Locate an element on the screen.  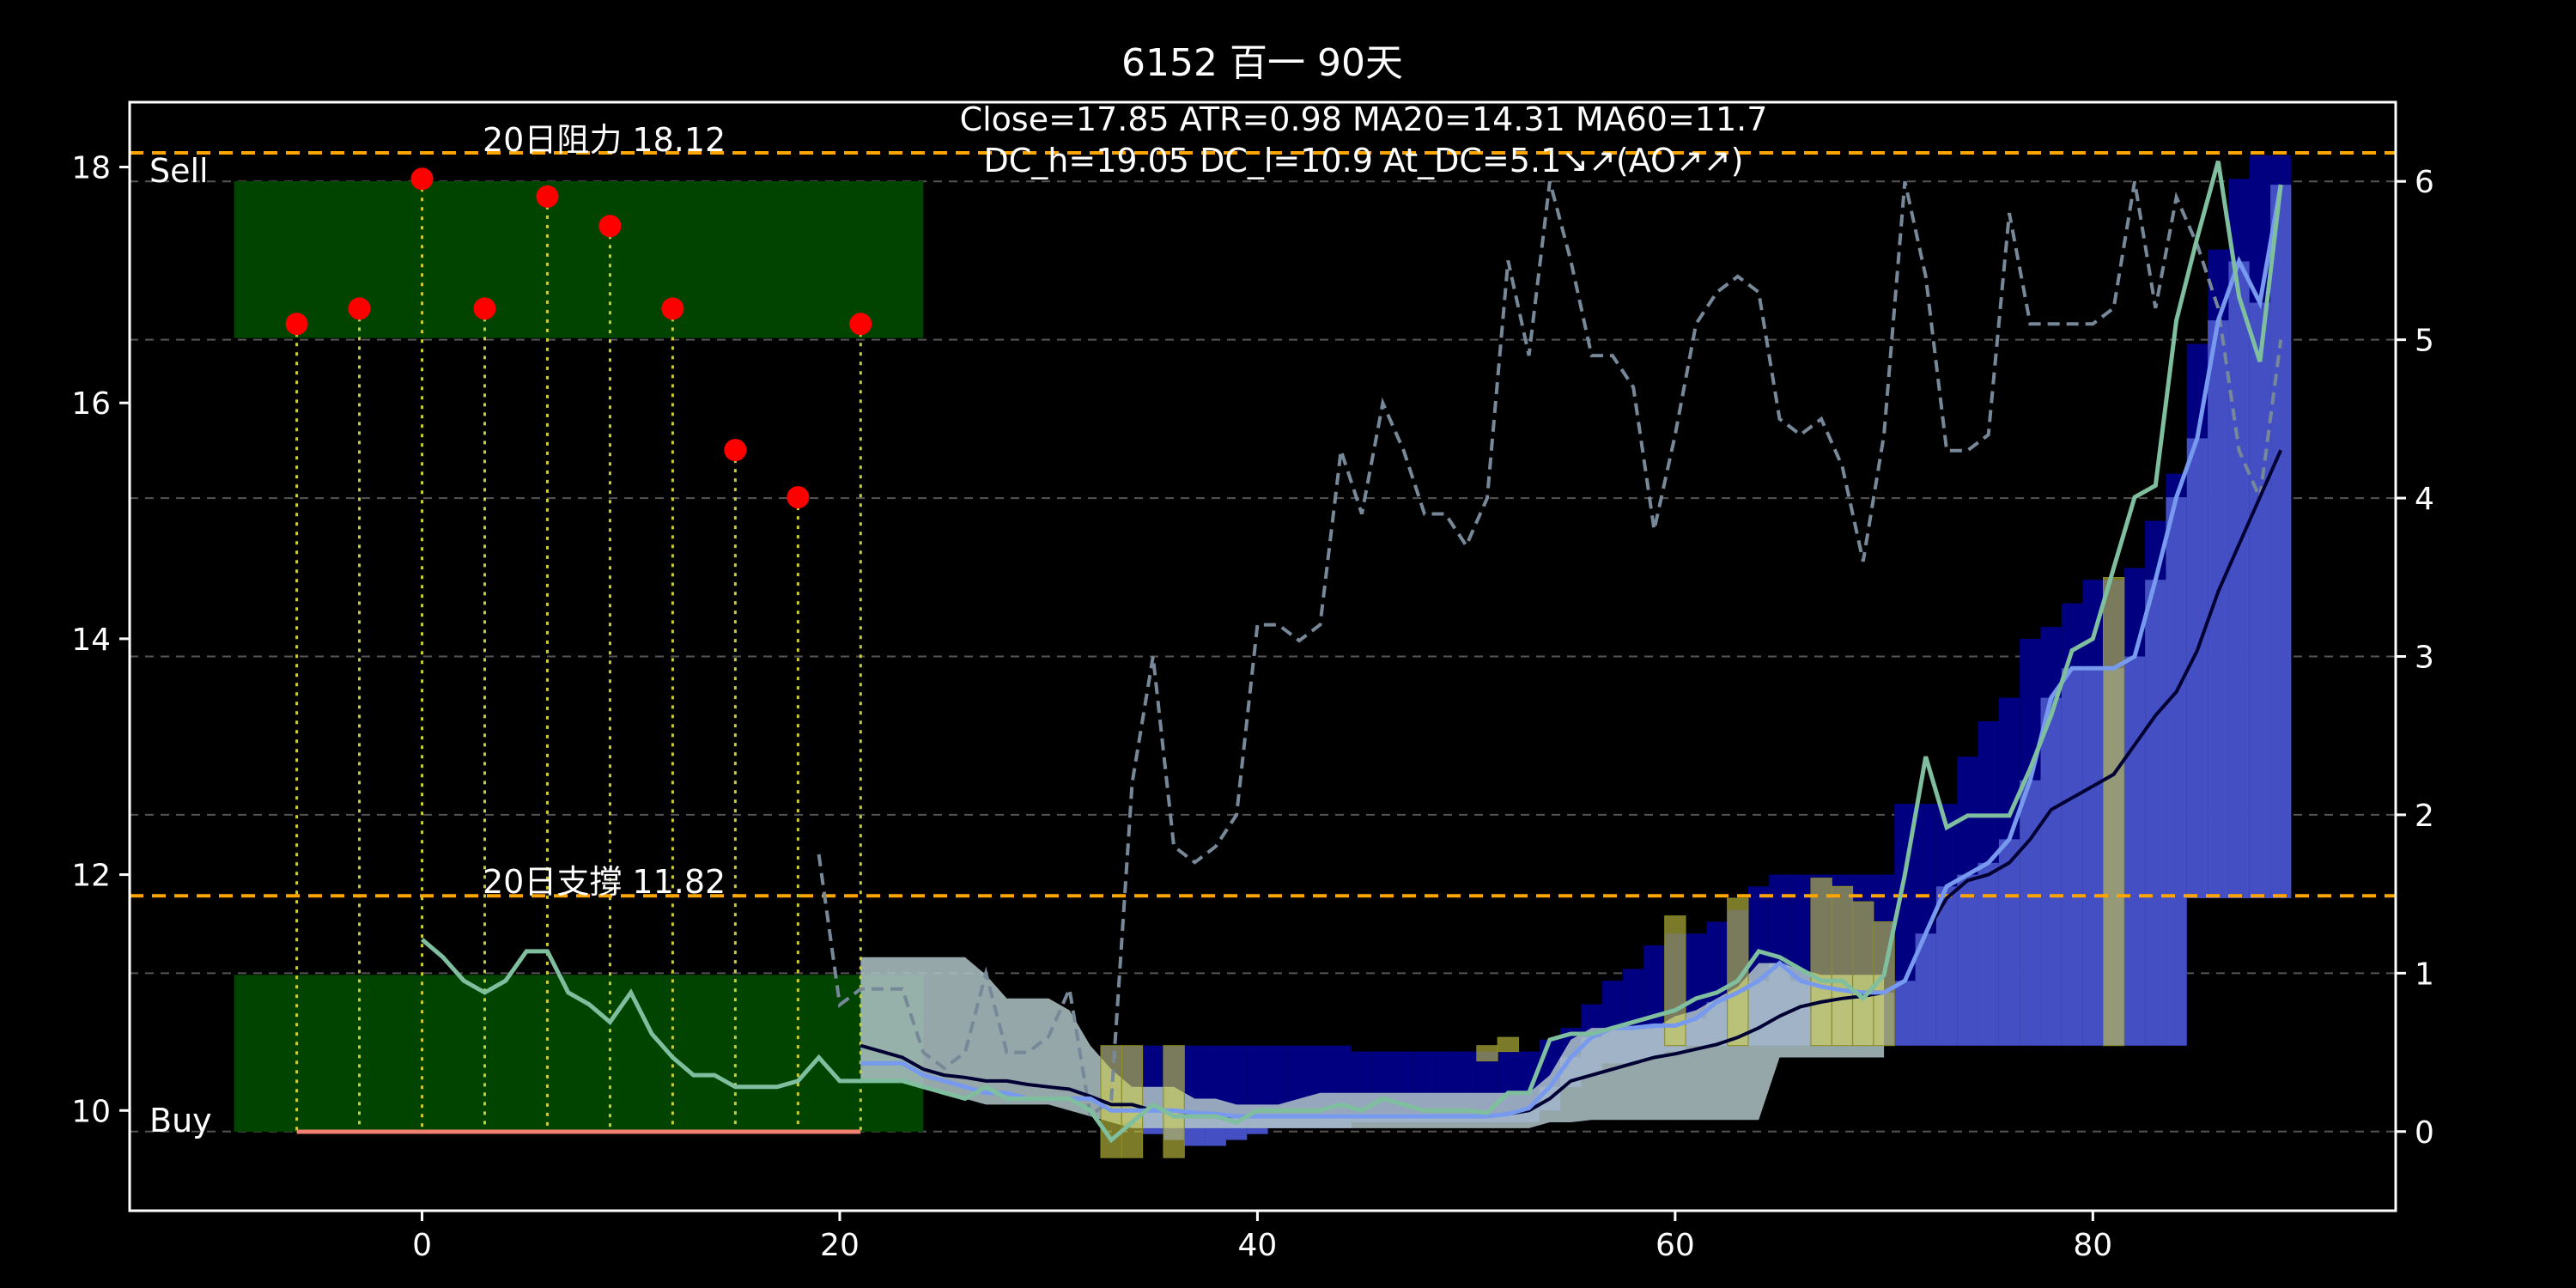
y-right-tick-label: 3 is located at coordinates (2424, 658).